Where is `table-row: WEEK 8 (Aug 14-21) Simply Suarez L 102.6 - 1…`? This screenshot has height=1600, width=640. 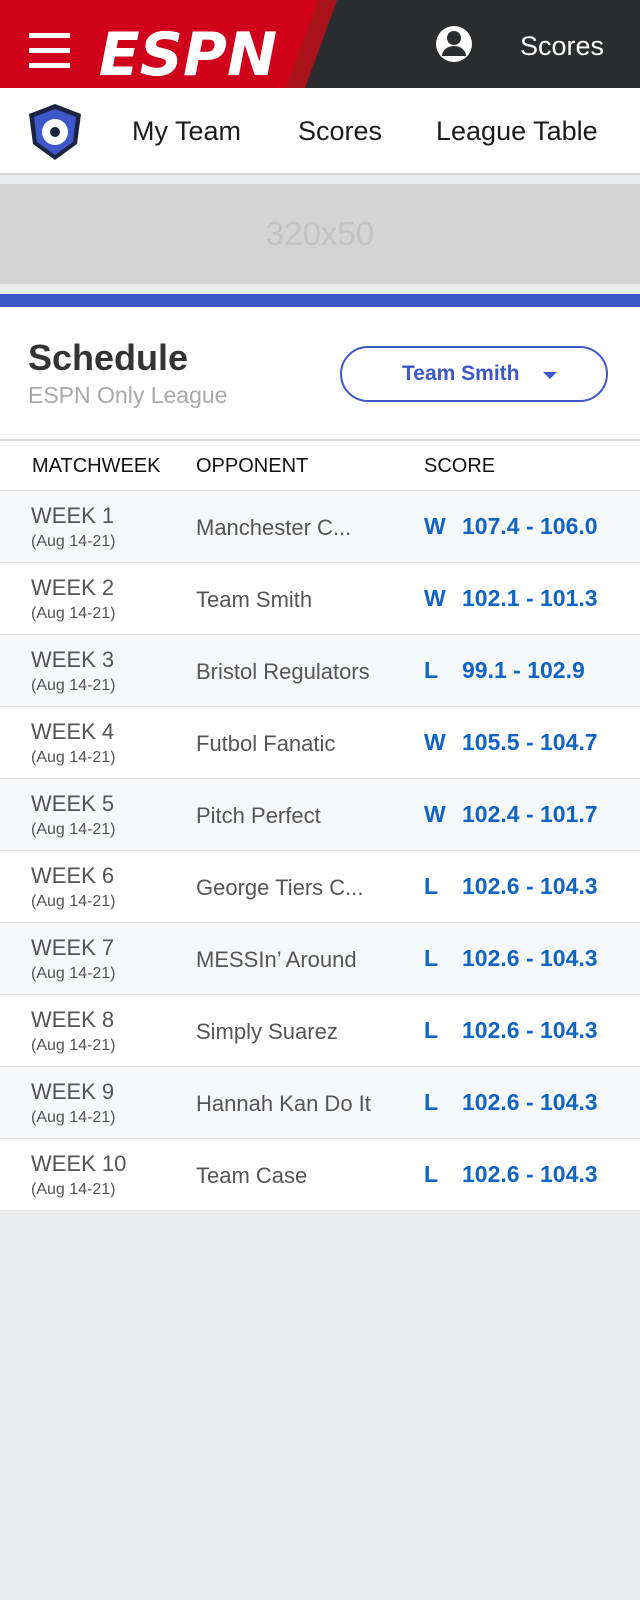
table-row: WEEK 8 (Aug 14-21) Simply Suarez L 102.6 - 1… is located at coordinates (320, 1031).